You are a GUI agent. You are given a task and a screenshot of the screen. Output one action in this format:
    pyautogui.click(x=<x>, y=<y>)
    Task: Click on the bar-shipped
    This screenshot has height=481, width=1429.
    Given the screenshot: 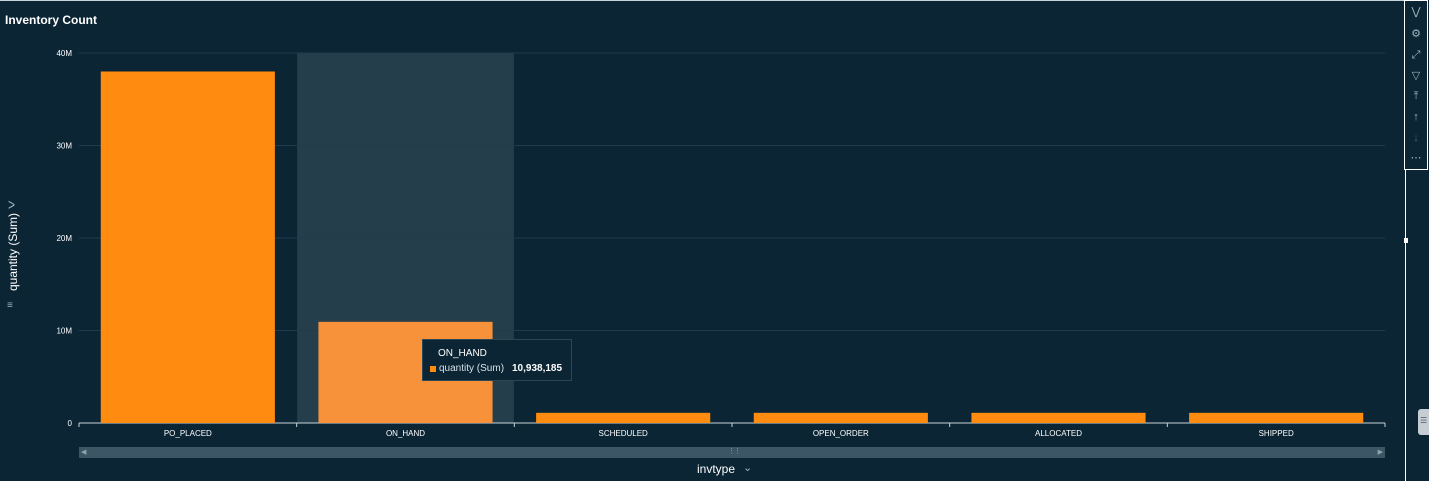 What is the action you would take?
    pyautogui.click(x=1276, y=417)
    